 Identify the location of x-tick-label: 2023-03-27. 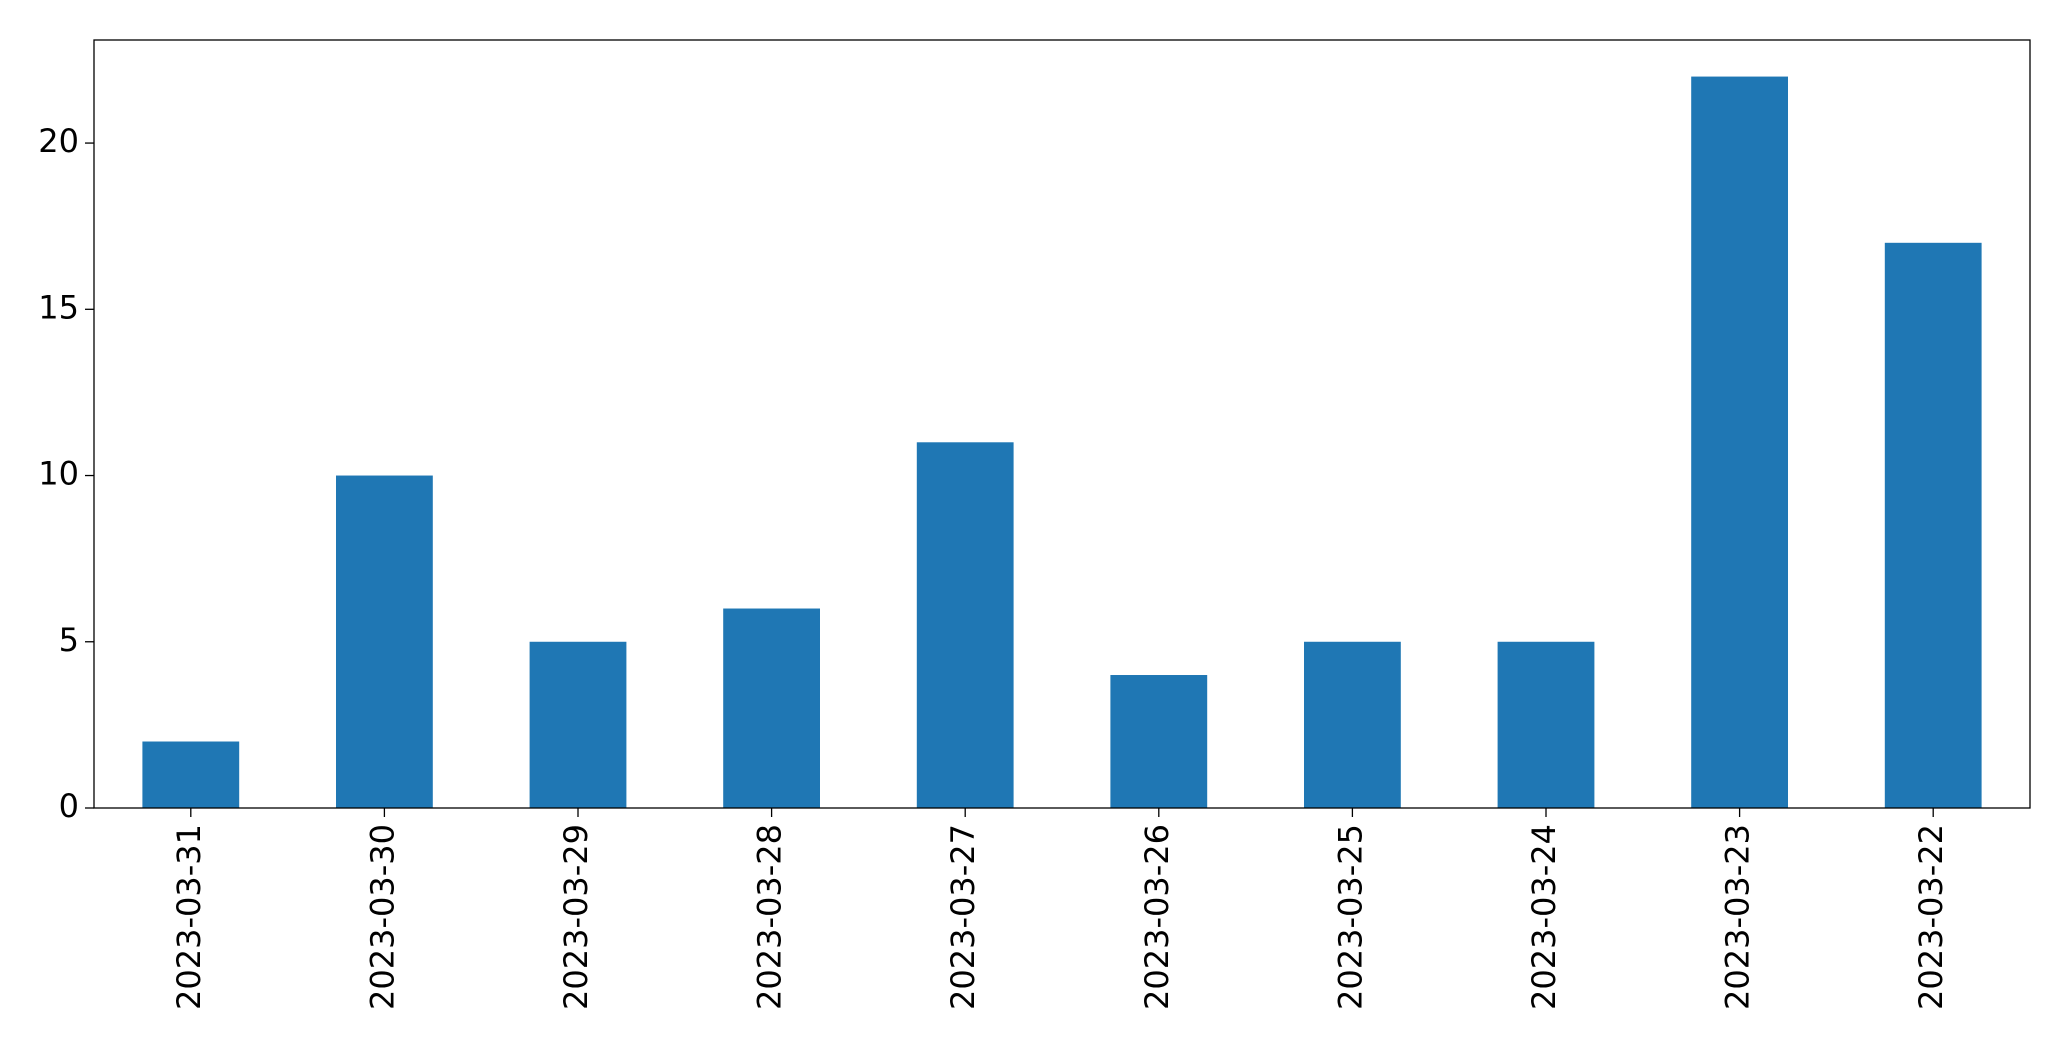
(963, 917).